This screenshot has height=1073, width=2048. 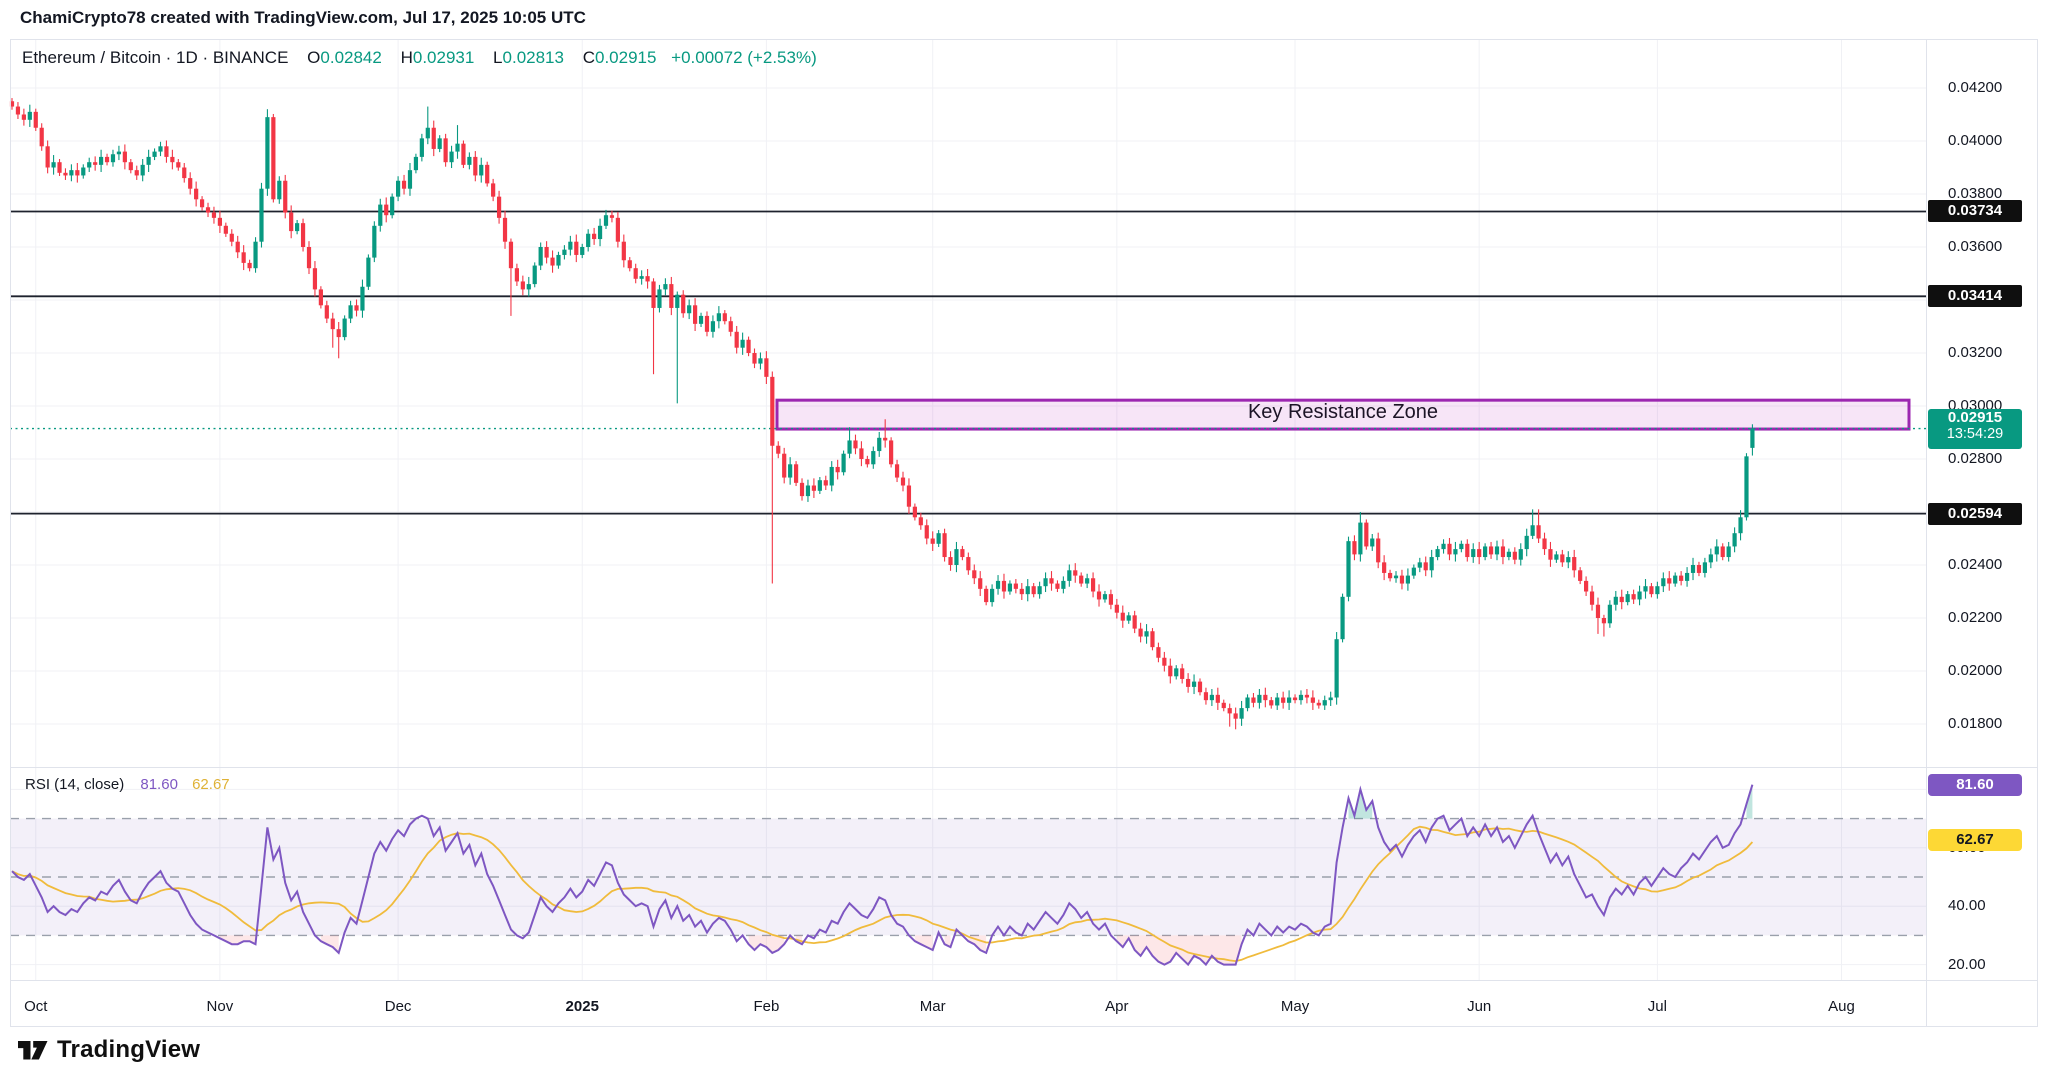 What do you see at coordinates (211, 784) in the screenshot?
I see `rsi-ma-value: 62.67` at bounding box center [211, 784].